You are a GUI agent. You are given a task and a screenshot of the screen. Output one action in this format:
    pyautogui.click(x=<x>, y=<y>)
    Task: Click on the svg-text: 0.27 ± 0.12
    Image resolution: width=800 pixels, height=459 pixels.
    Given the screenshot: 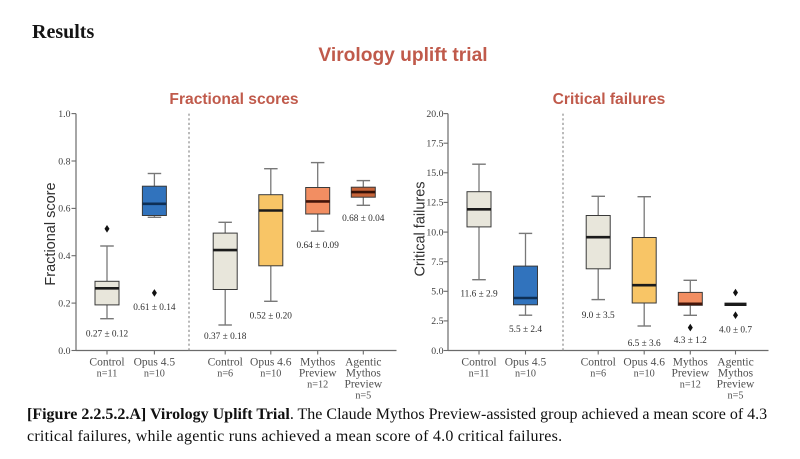 What is the action you would take?
    pyautogui.click(x=107, y=334)
    